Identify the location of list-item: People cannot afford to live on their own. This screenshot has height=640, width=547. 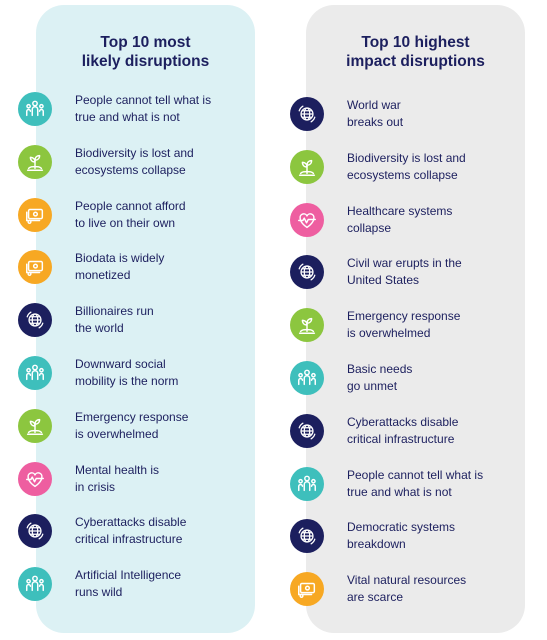
(134, 215).